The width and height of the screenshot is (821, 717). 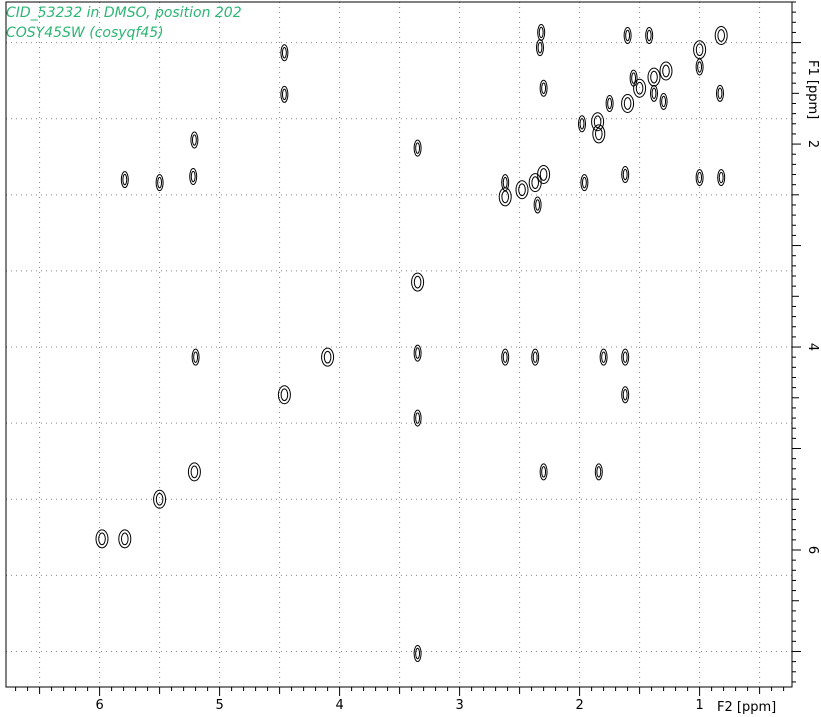 What do you see at coordinates (124, 13) in the screenshot?
I see `plot-title: CID_53232 in DMSO, position 202` at bounding box center [124, 13].